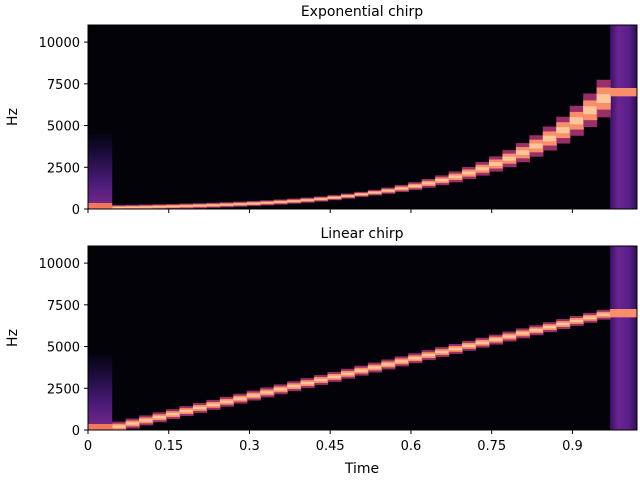 This screenshot has width=640, height=480. What do you see at coordinates (572, 446) in the screenshot?
I see `x-tick-label: 0.9` at bounding box center [572, 446].